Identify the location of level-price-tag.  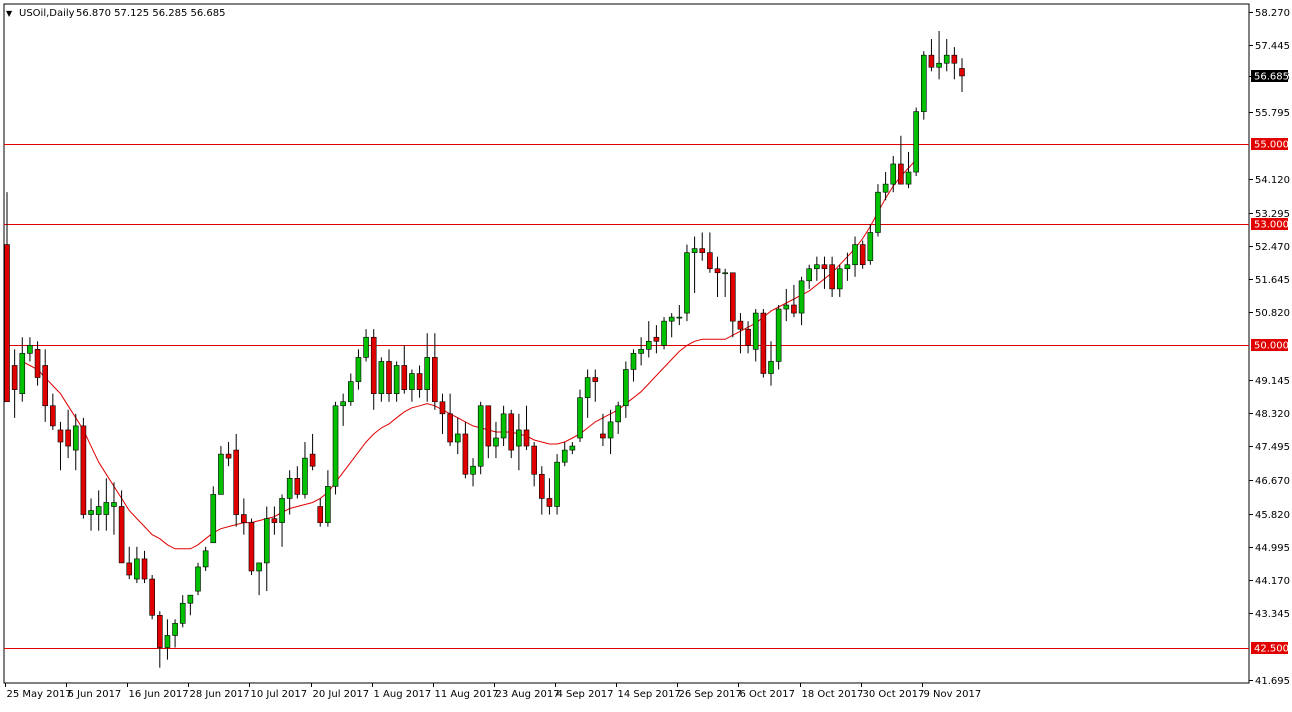
(1269, 648).